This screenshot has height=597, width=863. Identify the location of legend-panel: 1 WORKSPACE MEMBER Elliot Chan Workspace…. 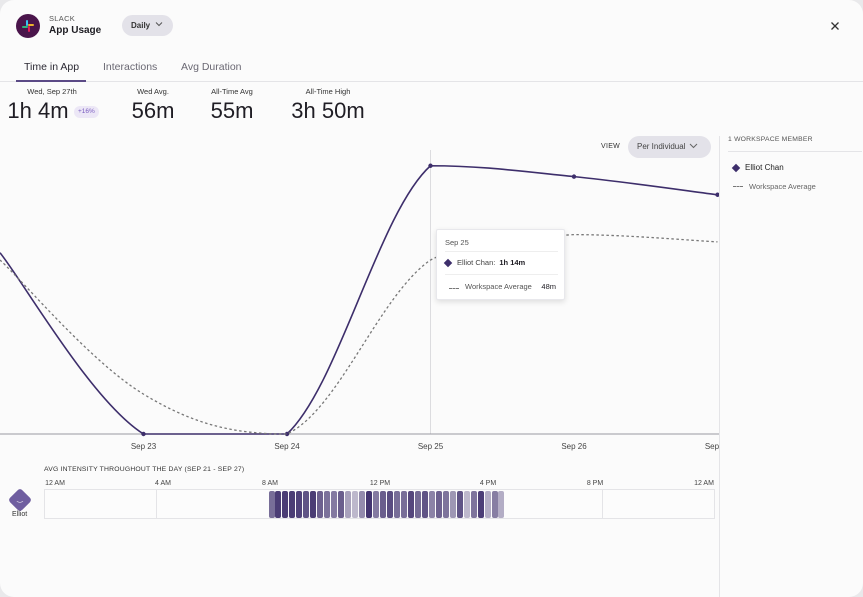
(791, 366).